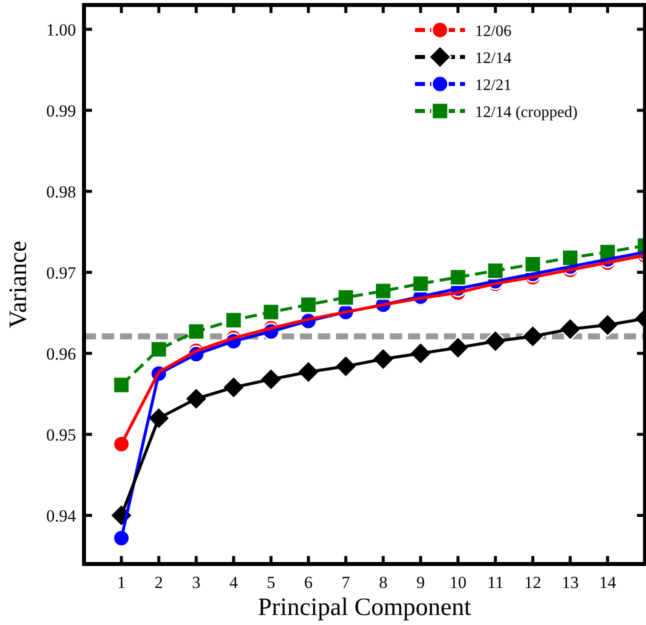 This screenshot has width=646, height=625. What do you see at coordinates (18, 284) in the screenshot?
I see `y-axis-title: Variance` at bounding box center [18, 284].